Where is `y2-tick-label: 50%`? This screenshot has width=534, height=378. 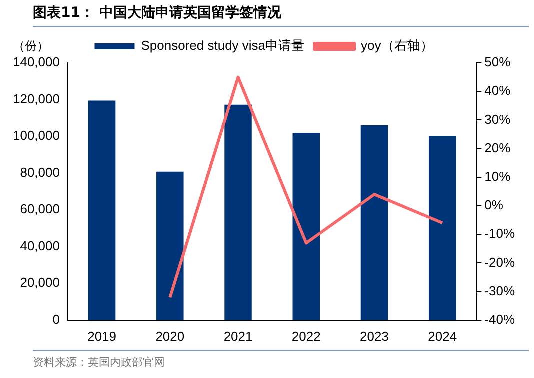
y2-tick-label: 50% is located at coordinates (498, 62).